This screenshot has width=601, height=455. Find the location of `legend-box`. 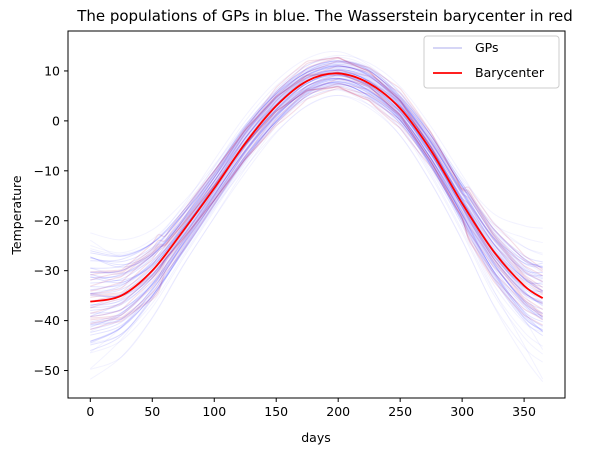

legend-box is located at coordinates (491, 62).